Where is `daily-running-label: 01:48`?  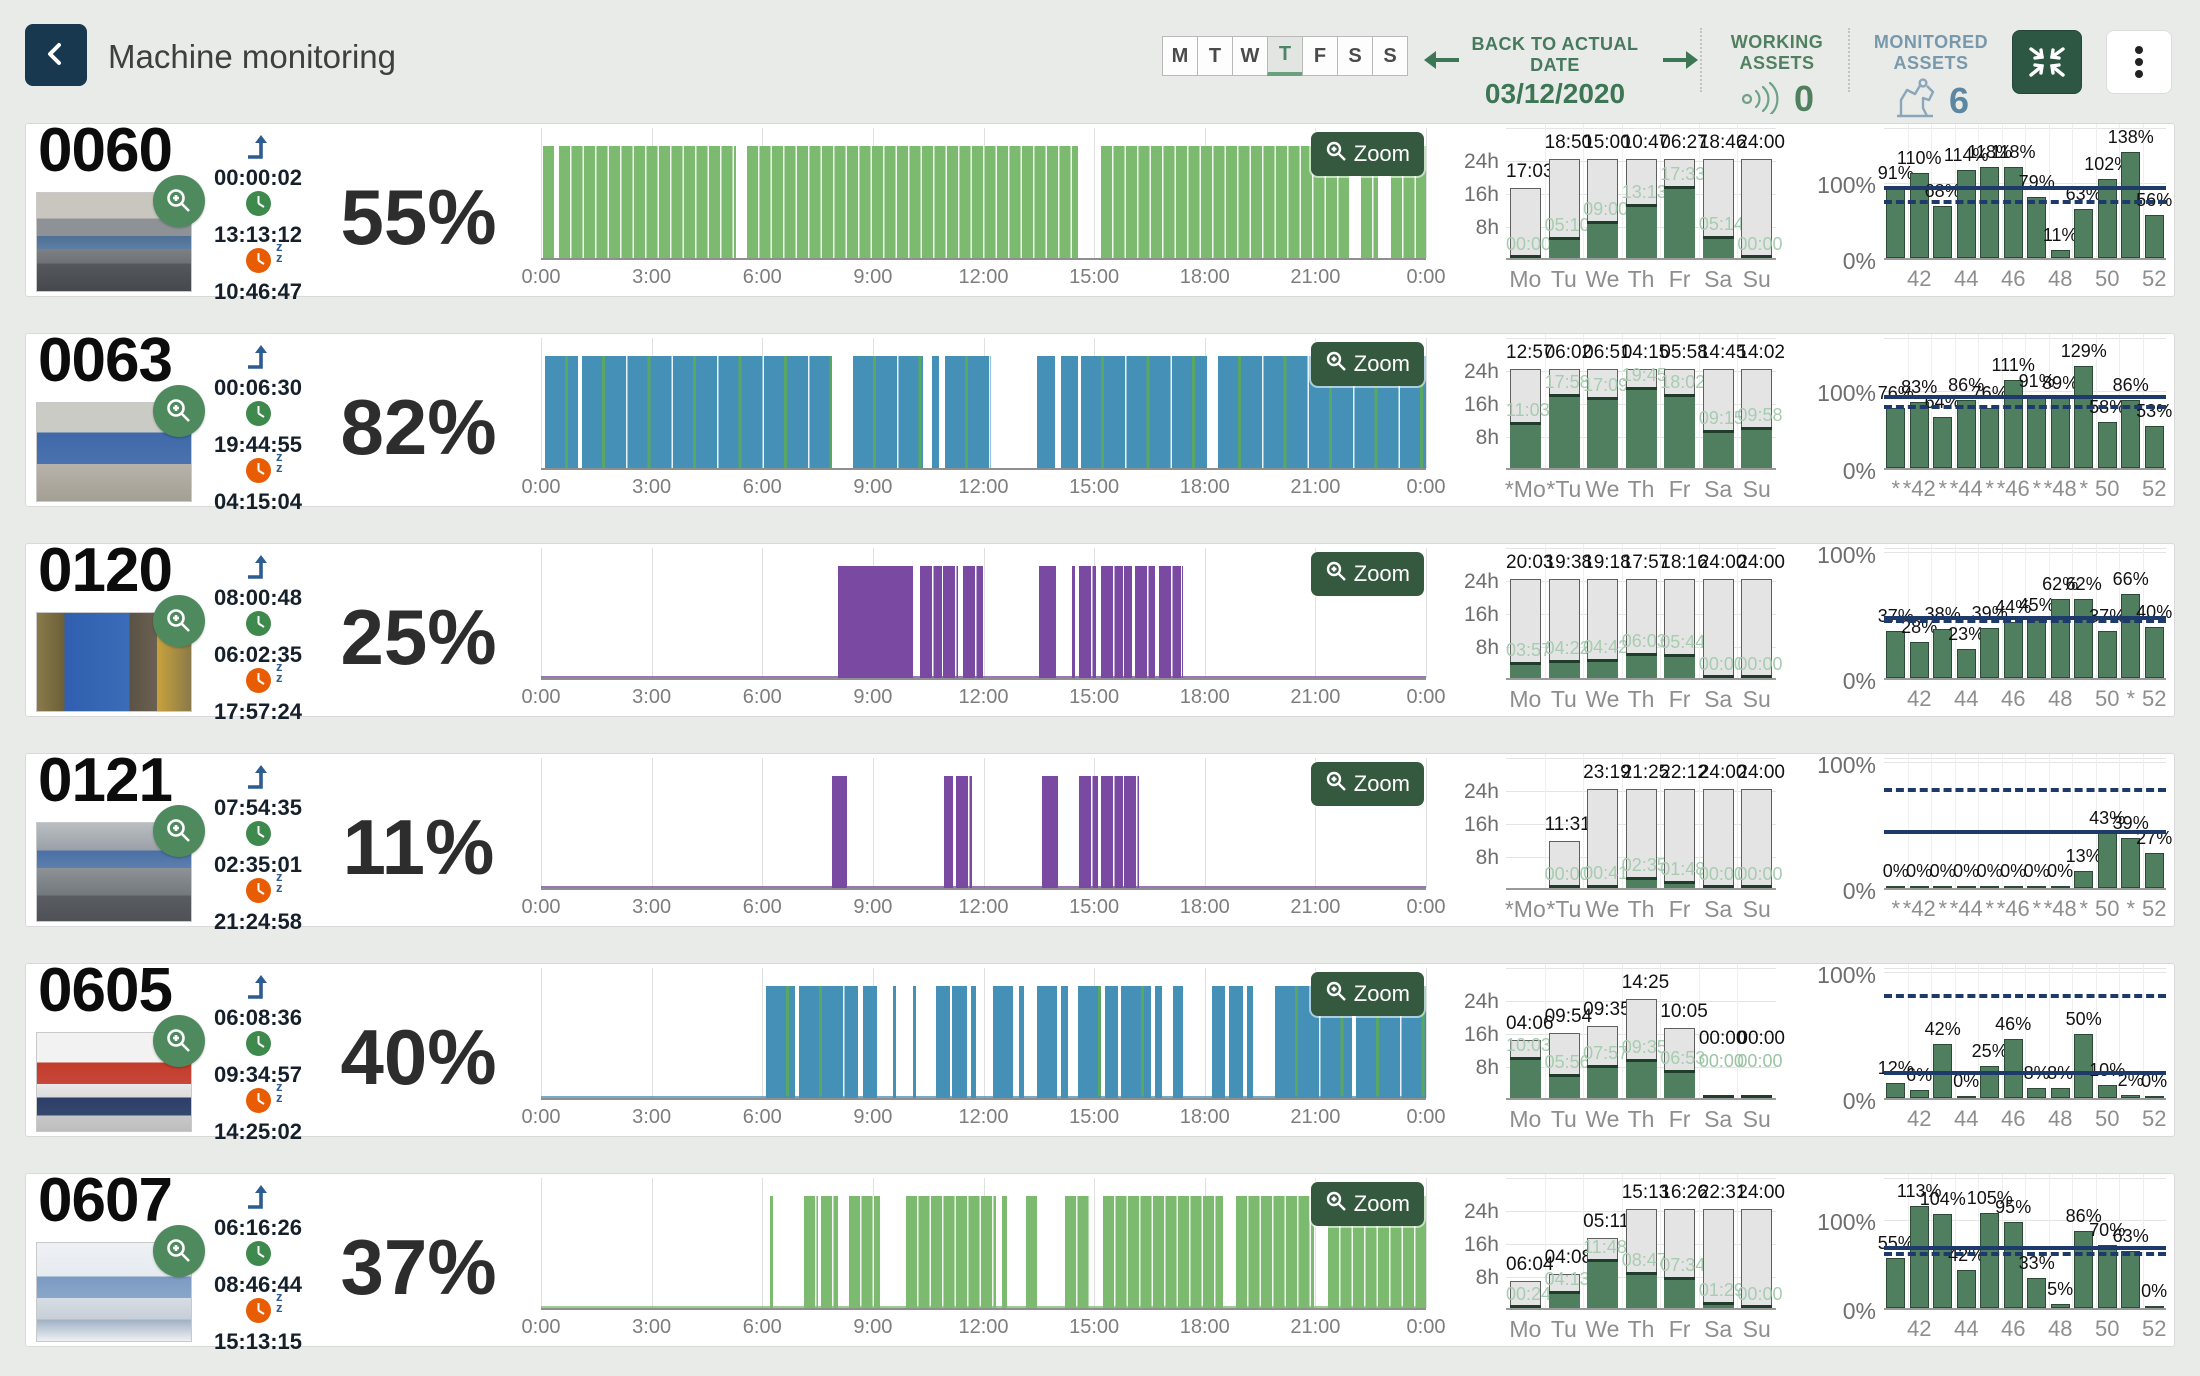 daily-running-label: 01:48 is located at coordinates (1683, 868).